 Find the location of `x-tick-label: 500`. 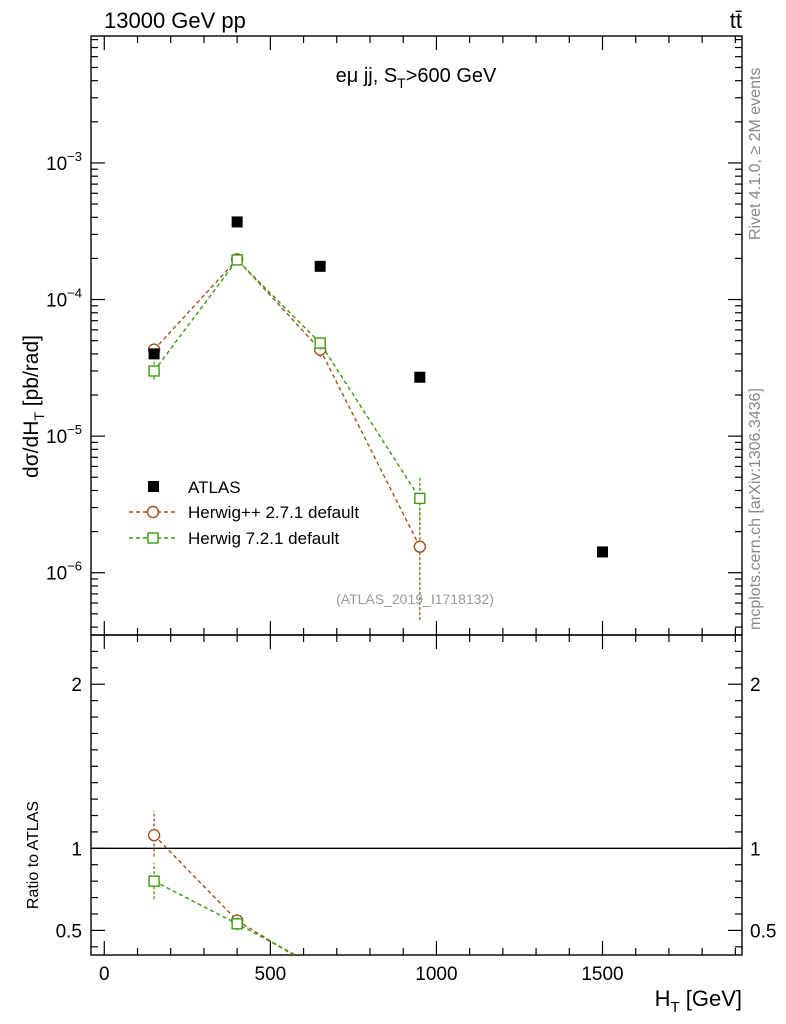

x-tick-label: 500 is located at coordinates (271, 974).